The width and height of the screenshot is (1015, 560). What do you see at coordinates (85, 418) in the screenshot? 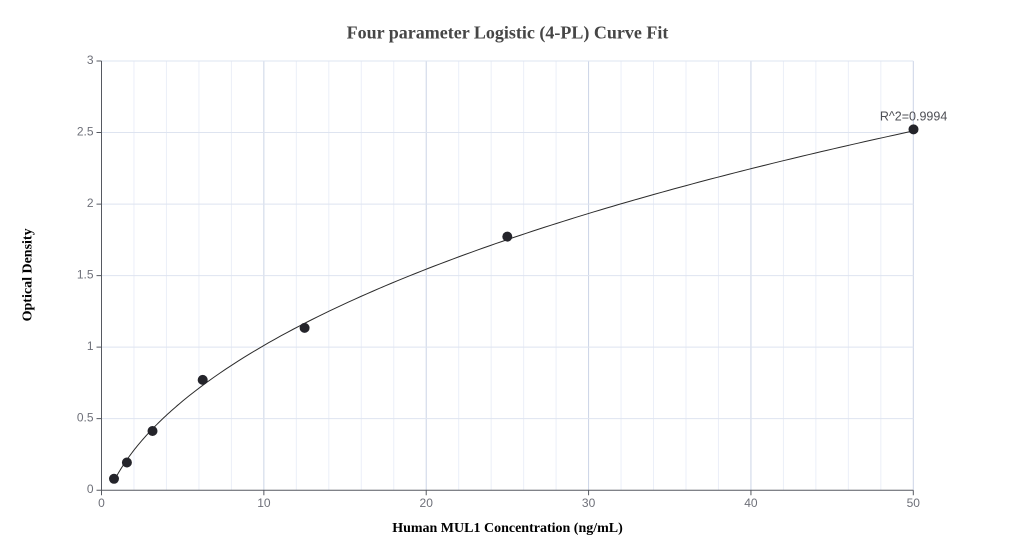
I see `svg-text: 0.5` at bounding box center [85, 418].